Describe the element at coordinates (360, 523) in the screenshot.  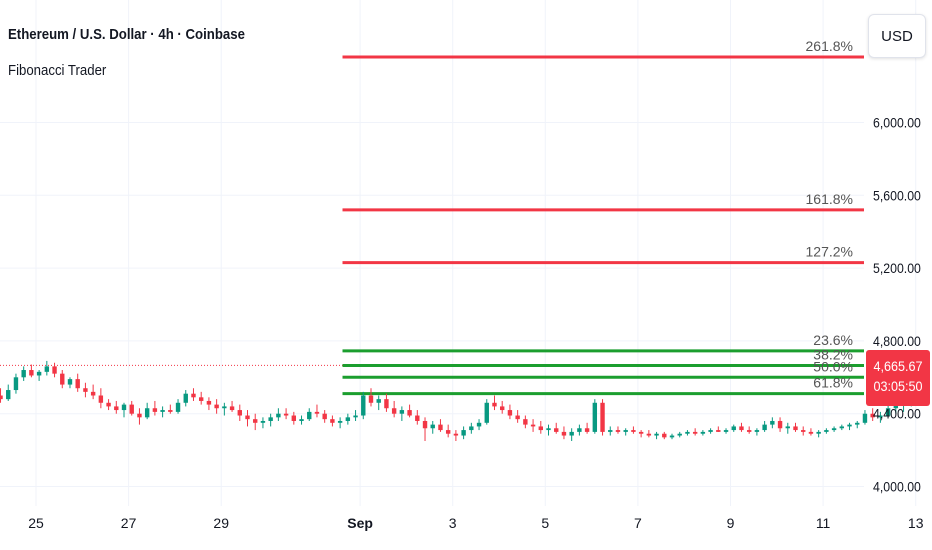
I see `time-tick-label: Sep` at that location.